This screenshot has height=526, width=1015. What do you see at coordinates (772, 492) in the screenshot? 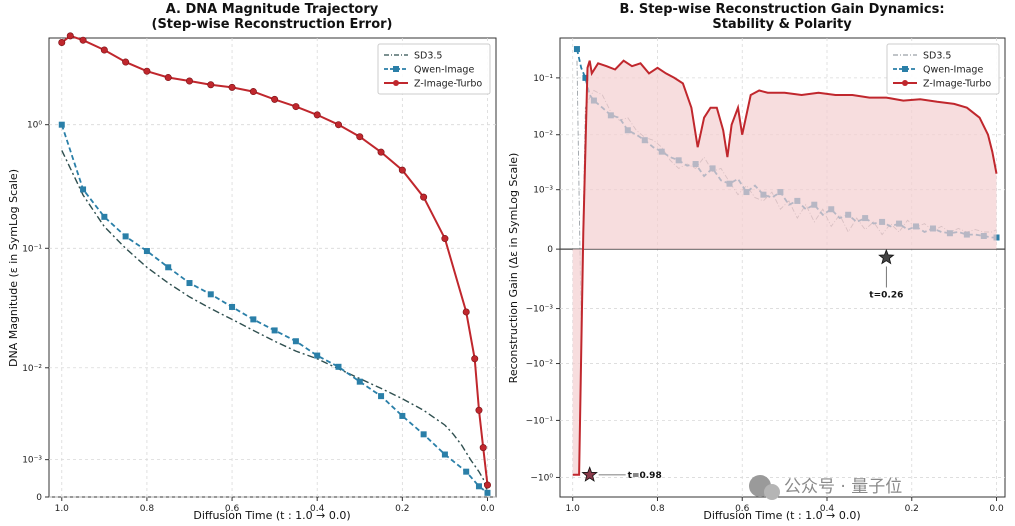
I see `wechat-icon-bubble` at bounding box center [772, 492].